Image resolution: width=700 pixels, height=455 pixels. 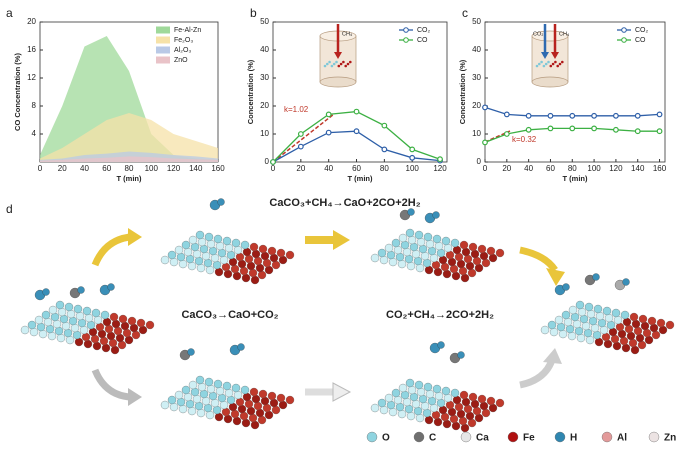 What do you see at coordinates (437, 255) in the screenshot?
I see `catalyst-slab` at bounding box center [437, 255].